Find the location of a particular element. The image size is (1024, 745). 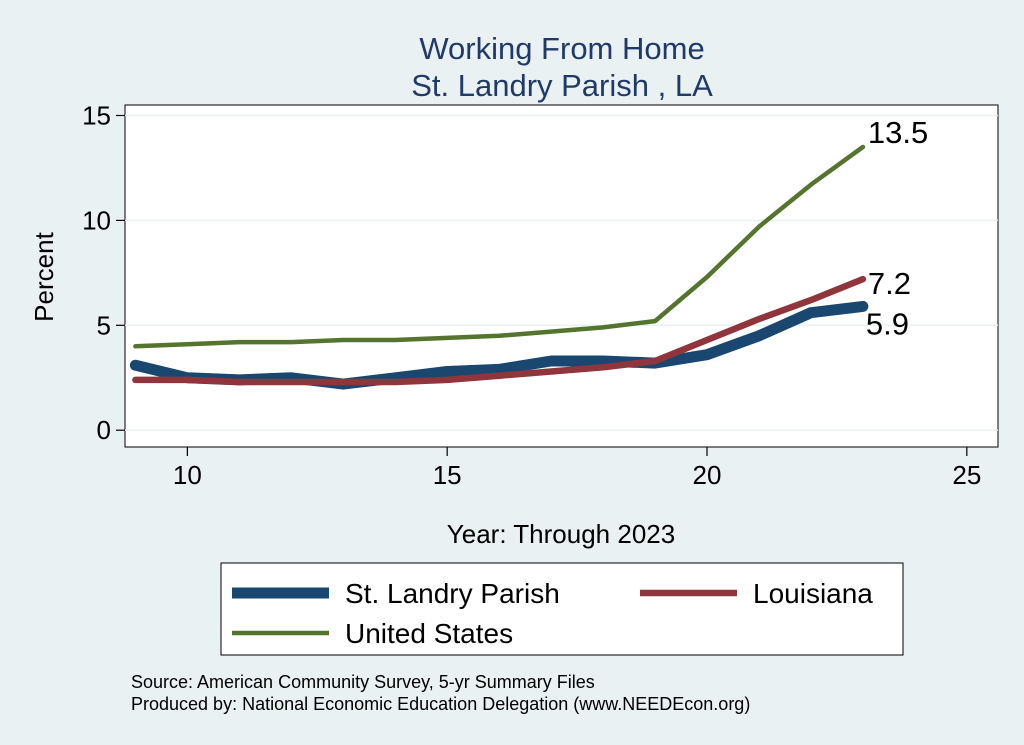

legend-label-st-landry-parish: St. Landry Parish is located at coordinates (452, 593).